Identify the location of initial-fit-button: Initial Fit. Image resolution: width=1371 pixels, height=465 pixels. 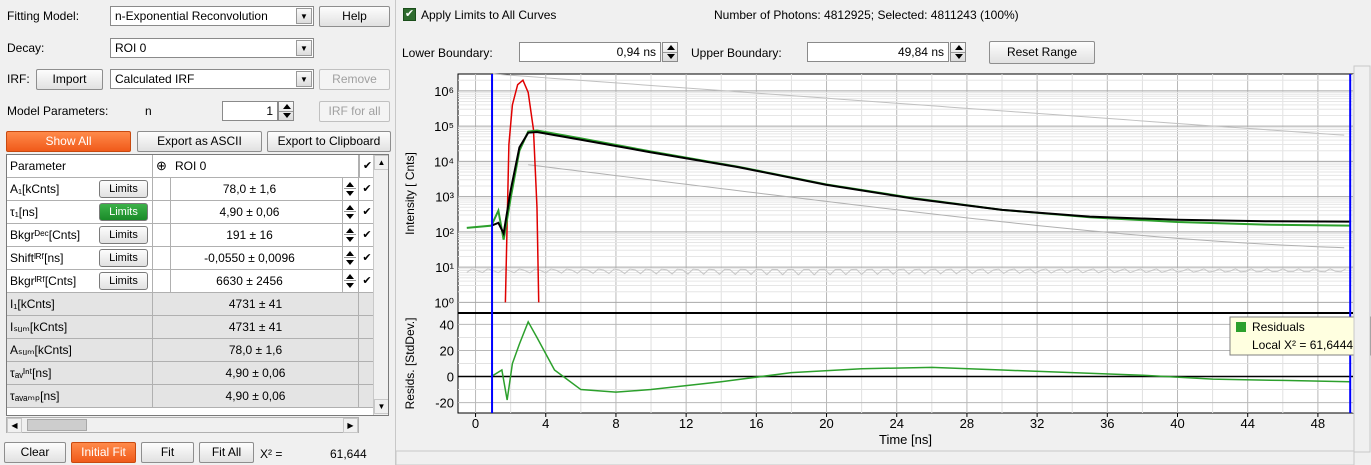
(103, 452).